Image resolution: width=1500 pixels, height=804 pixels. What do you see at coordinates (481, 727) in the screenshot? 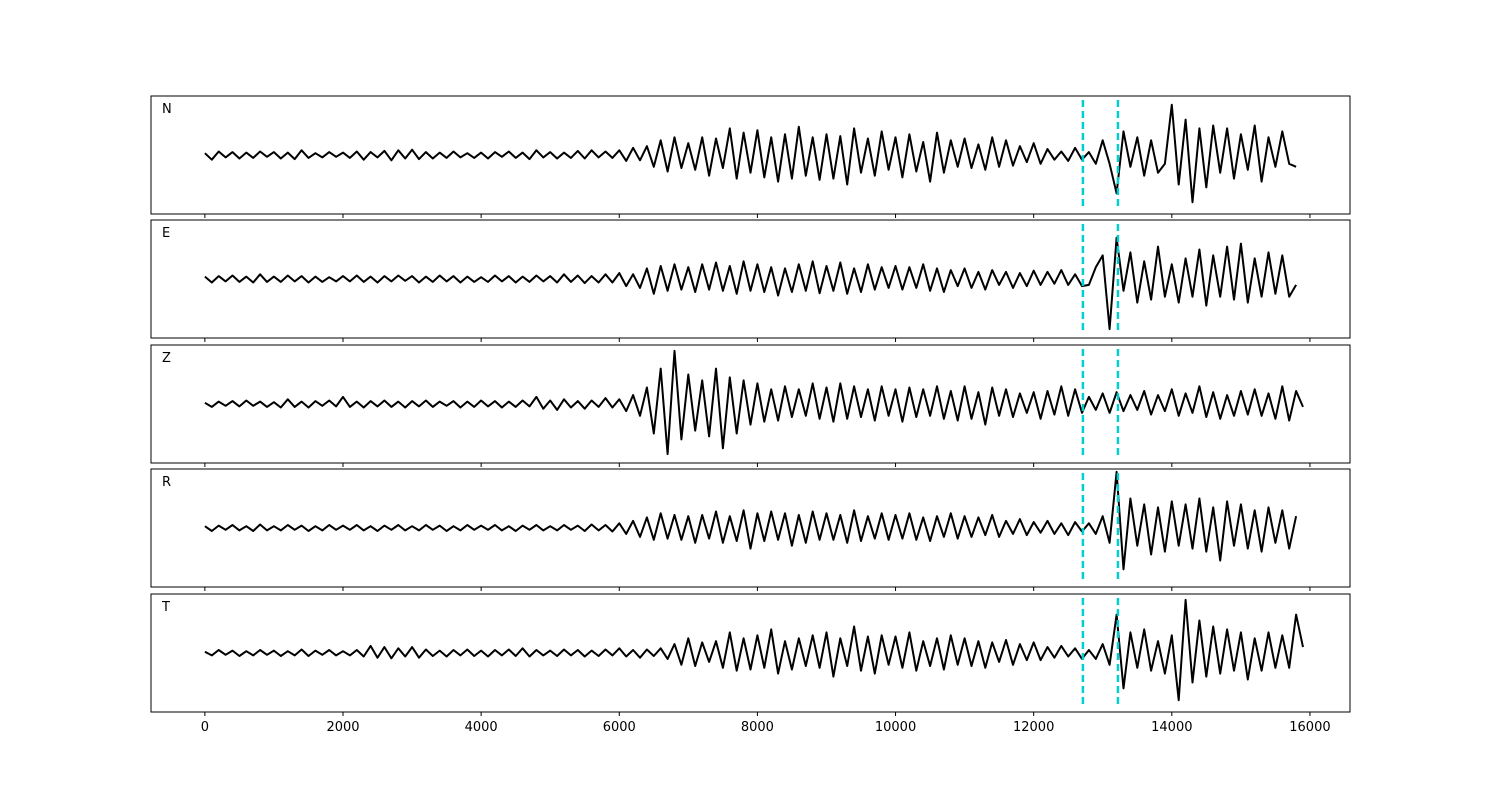
I see `x-tick-label: 4000` at bounding box center [481, 727].